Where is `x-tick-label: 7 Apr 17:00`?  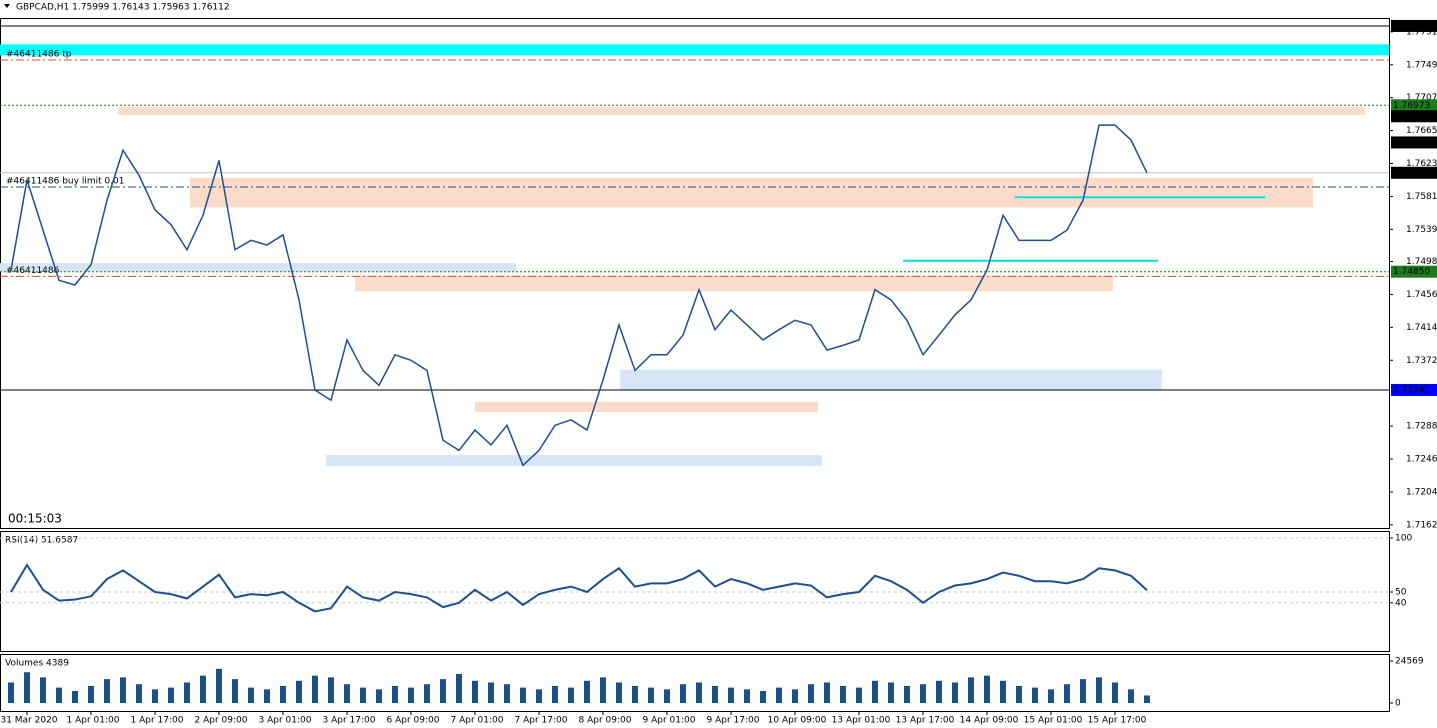
x-tick-label: 7 Apr 17:00 is located at coordinates (541, 721).